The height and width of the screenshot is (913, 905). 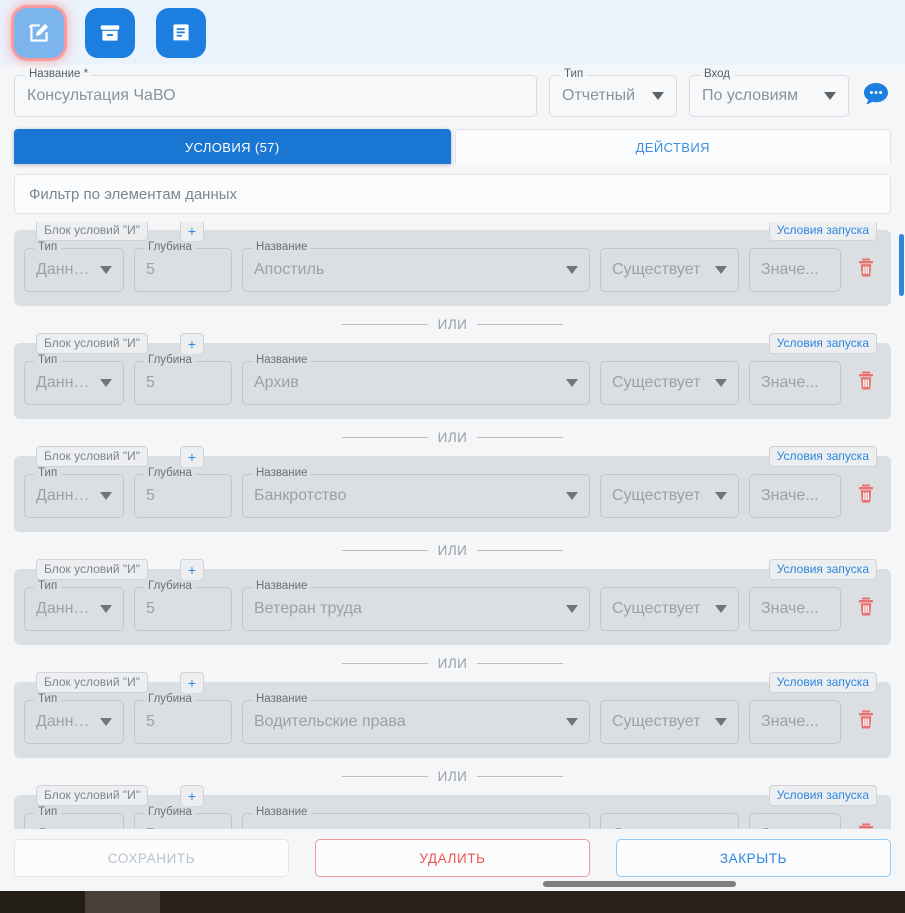 What do you see at coordinates (452, 858) in the screenshot?
I see `delete-button: УДАЛИТЬ` at bounding box center [452, 858].